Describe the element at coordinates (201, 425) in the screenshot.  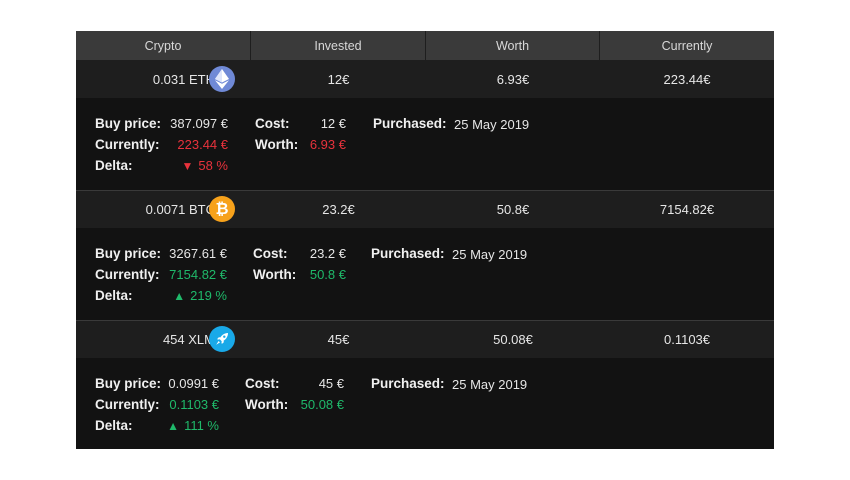
I see `delta-percent: 111 %` at that location.